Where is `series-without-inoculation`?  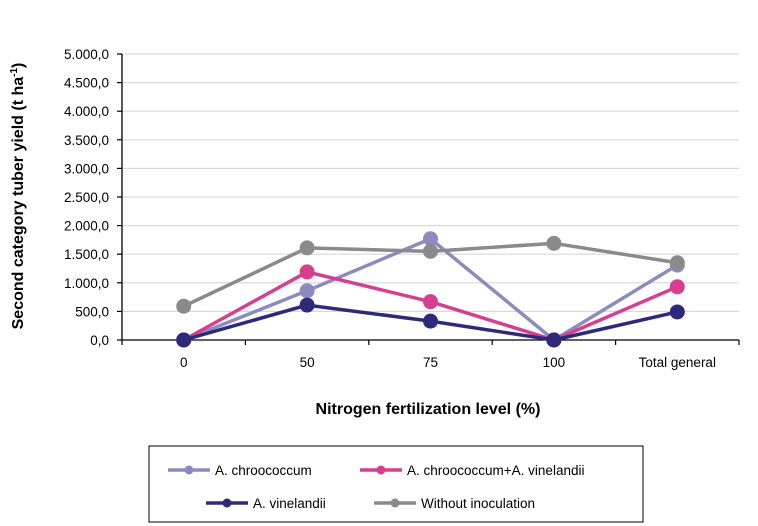 series-without-inoculation is located at coordinates (430, 274).